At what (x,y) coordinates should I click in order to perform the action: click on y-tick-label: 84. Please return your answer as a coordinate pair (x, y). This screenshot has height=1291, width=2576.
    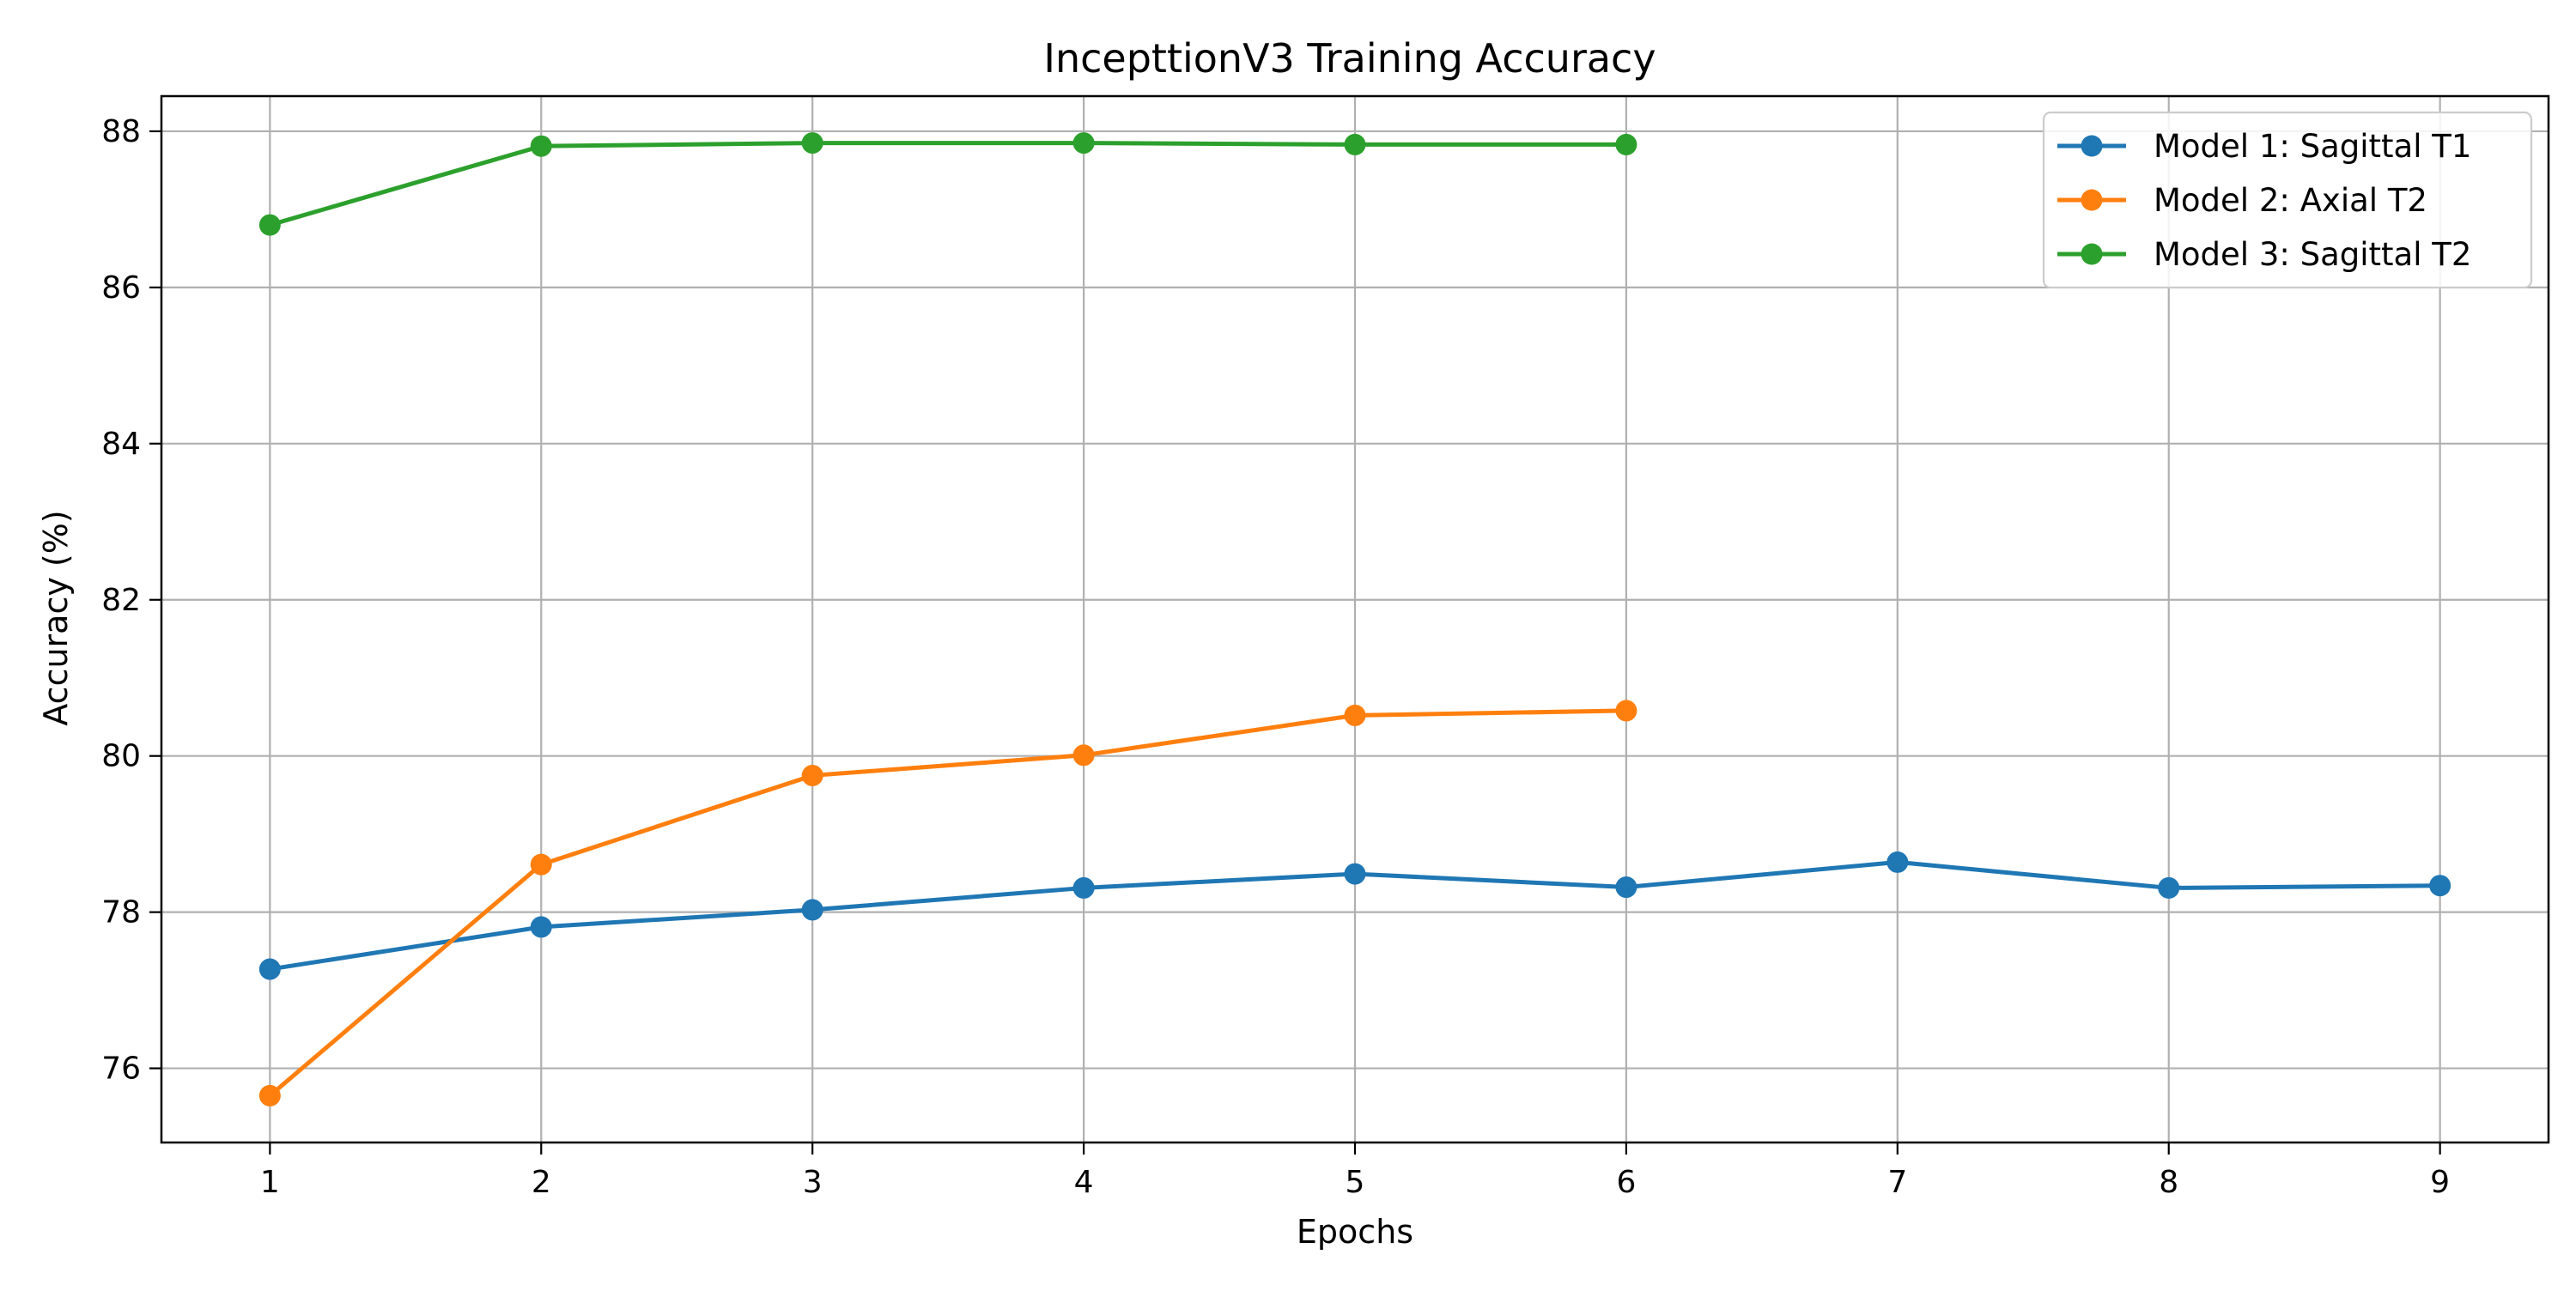
    Looking at the image, I should click on (121, 444).